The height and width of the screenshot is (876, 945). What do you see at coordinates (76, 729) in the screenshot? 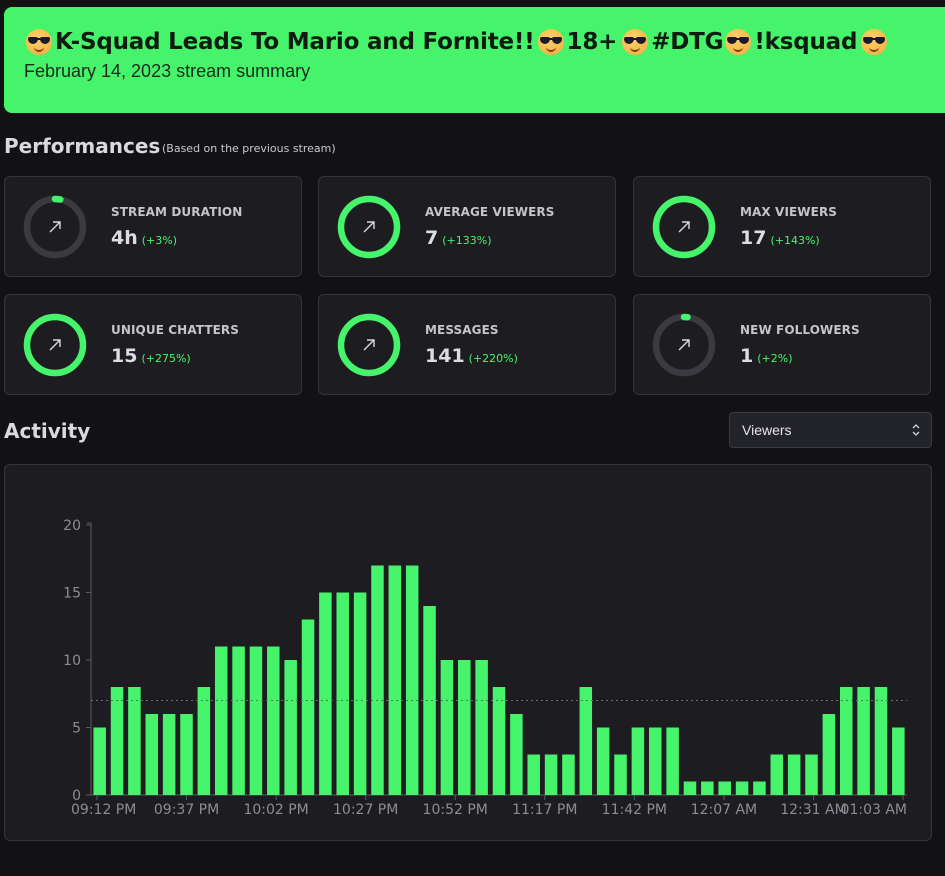
I see `y-tick-label: 5` at bounding box center [76, 729].